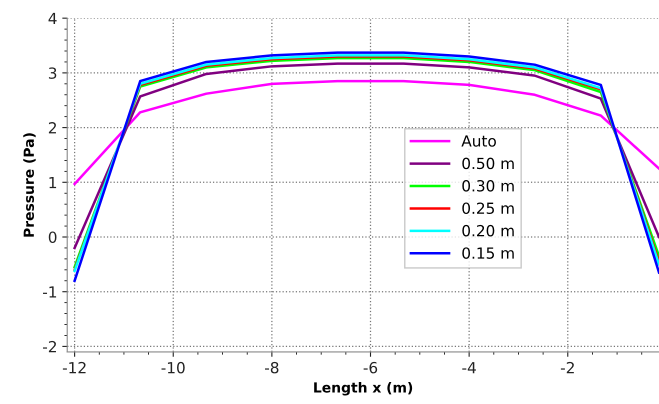 The width and height of the screenshot is (659, 404). Describe the element at coordinates (488, 186) in the screenshot. I see `legend-label: 0.30 m` at that location.